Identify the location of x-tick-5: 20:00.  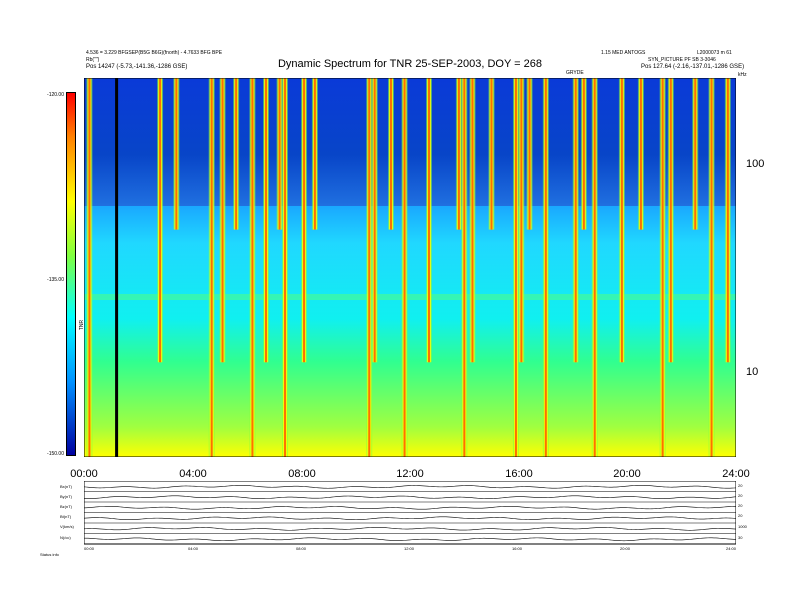
(627, 474).